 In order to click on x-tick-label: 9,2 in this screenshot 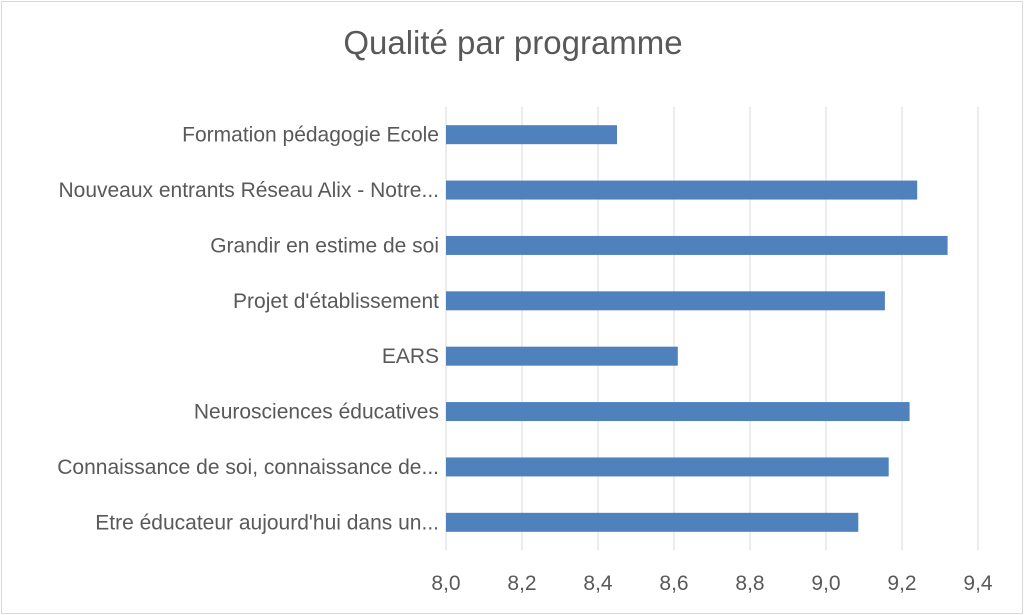, I will do `click(901, 583)`.